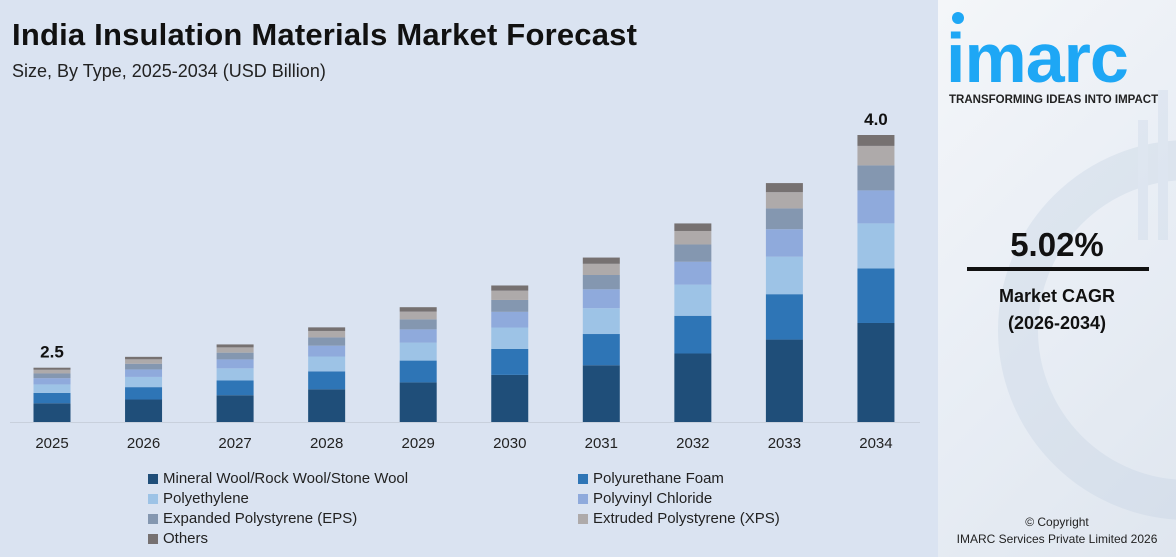 Image resolution: width=1176 pixels, height=557 pixels. Describe the element at coordinates (651, 479) in the screenshot. I see `legend-item: Polyurethane Foam` at that location.